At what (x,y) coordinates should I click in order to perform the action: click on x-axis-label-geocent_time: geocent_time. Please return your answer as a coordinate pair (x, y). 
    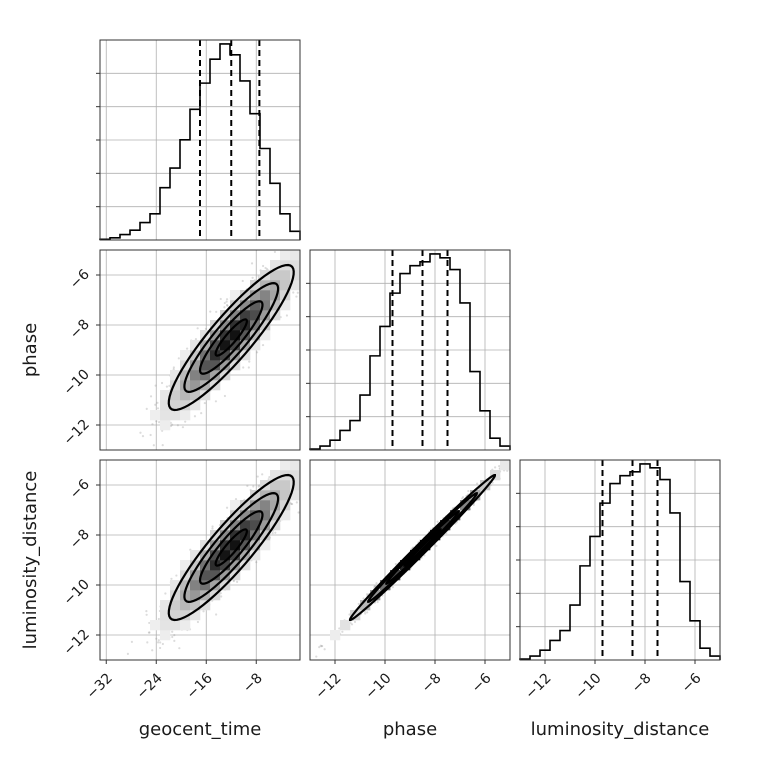
    Looking at the image, I should click on (200, 729).